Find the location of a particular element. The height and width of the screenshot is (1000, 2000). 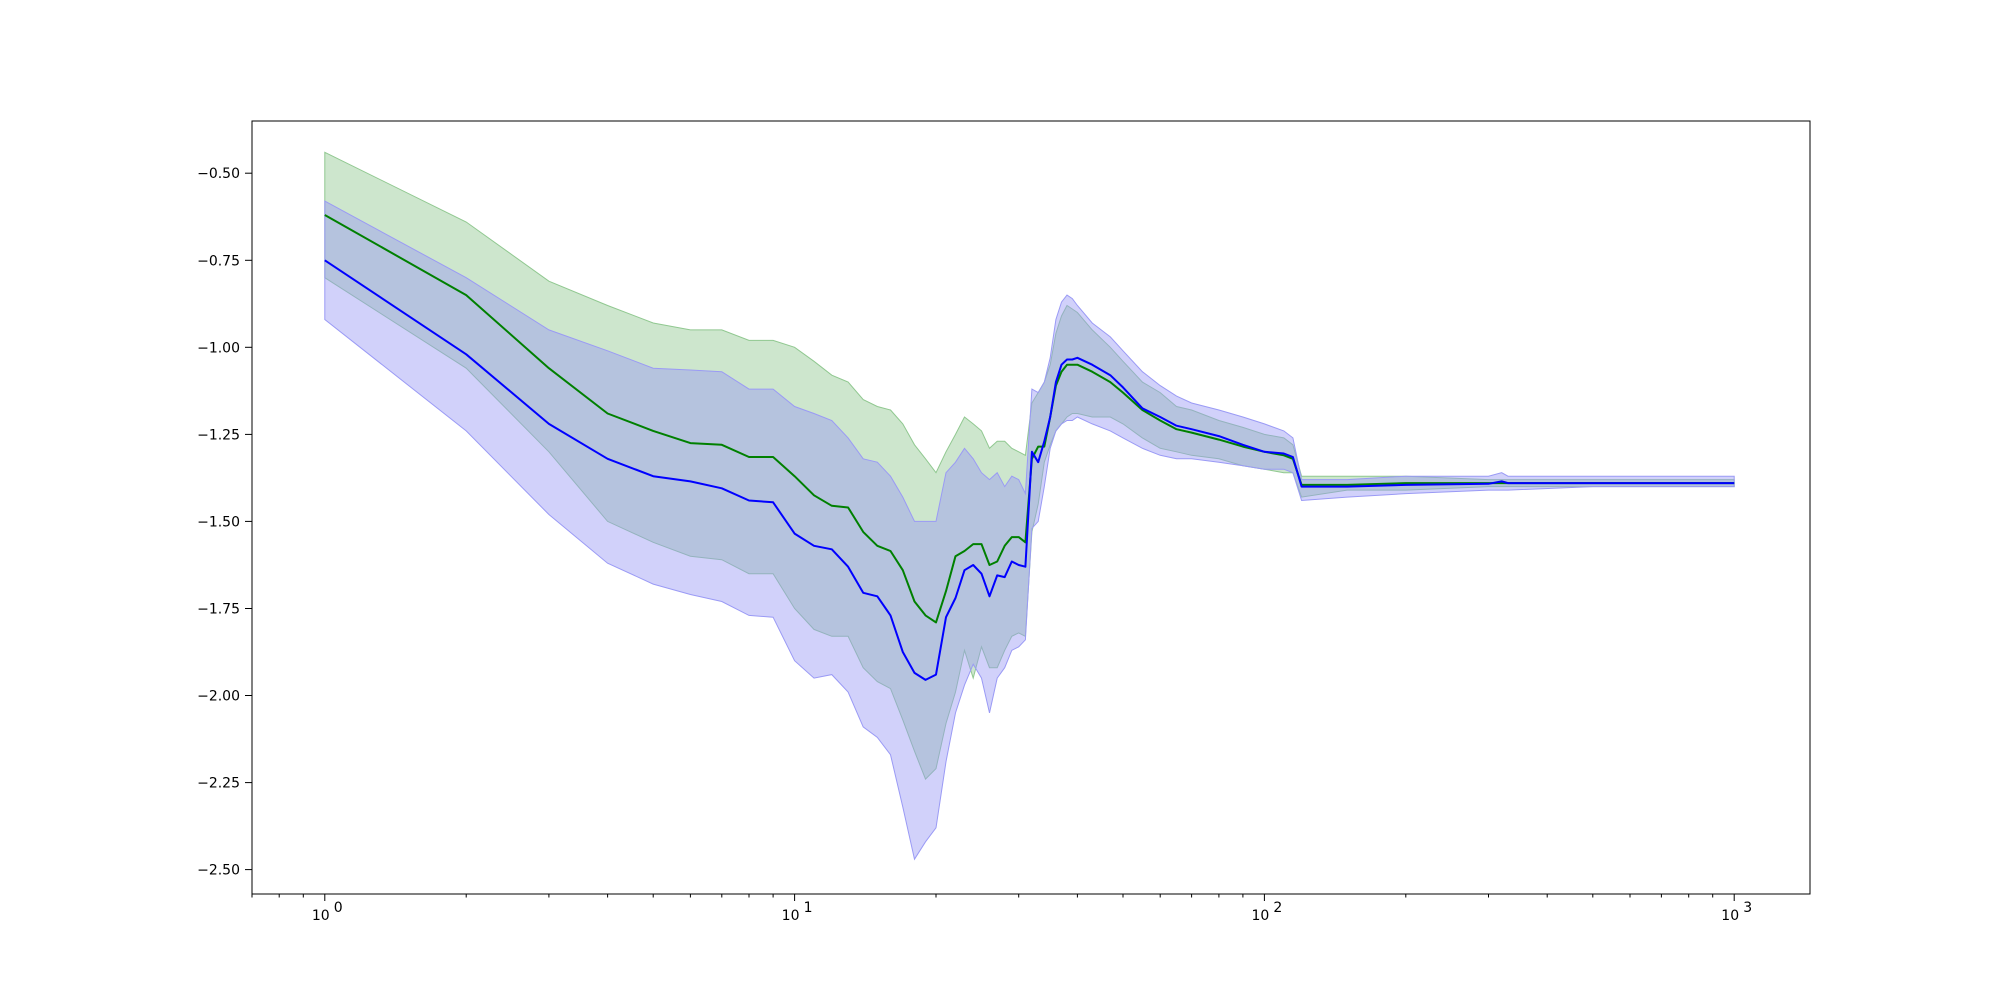

y-tick-label: −1.75 is located at coordinates (218, 610).